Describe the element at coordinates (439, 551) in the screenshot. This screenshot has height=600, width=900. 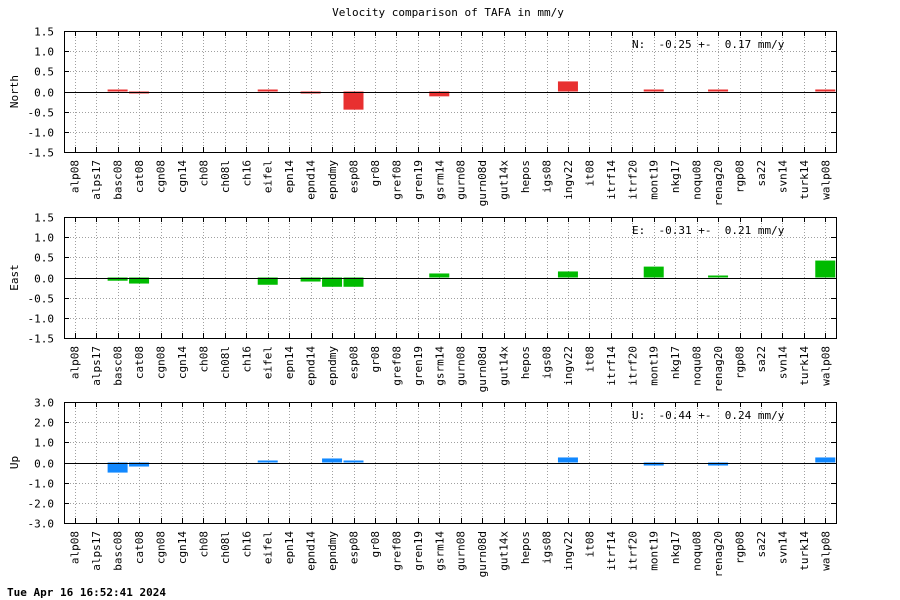
I see `panel-up-xtick-label-gsrm14: gsrm14` at that location.